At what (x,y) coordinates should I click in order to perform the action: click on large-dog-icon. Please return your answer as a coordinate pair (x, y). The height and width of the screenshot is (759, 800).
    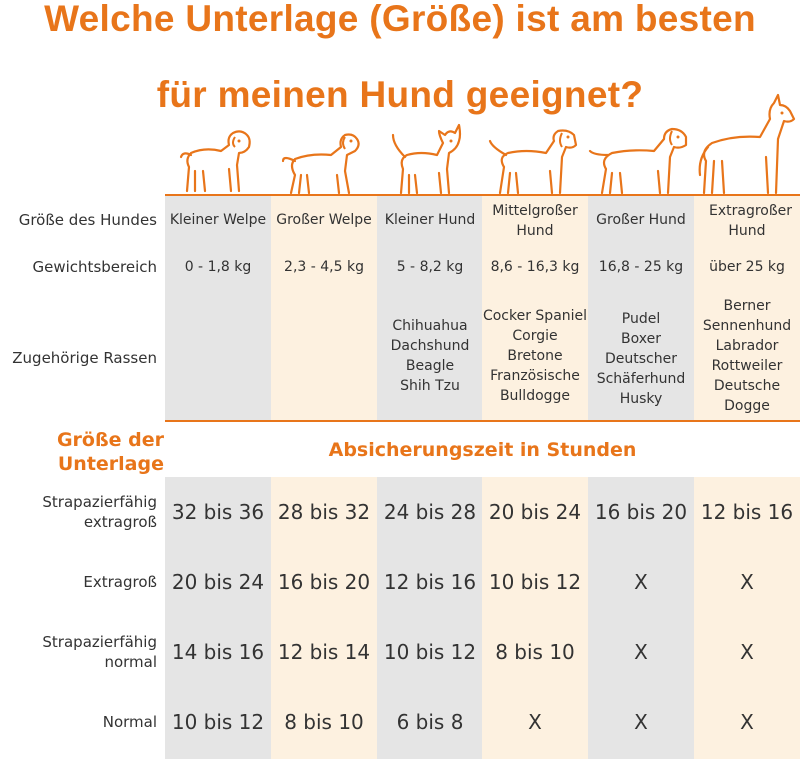
    Looking at the image, I should click on (641, 146).